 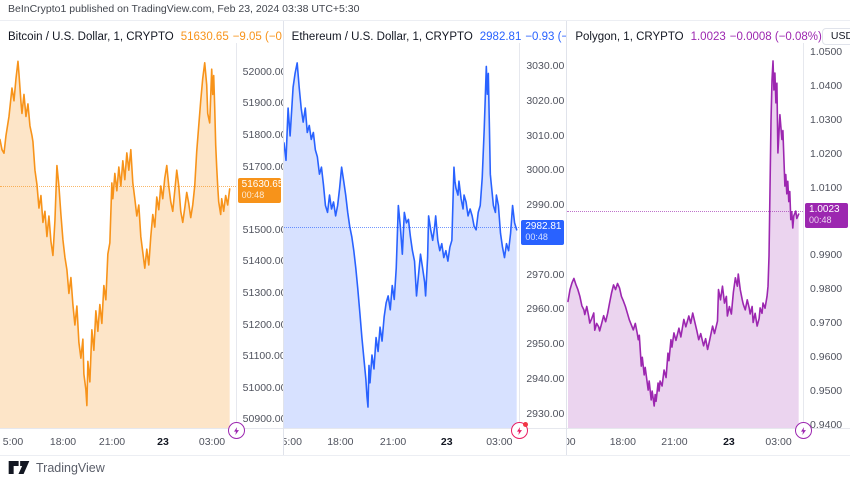 I want to click on price-tick-label: 52100.00, so click(x=263, y=44).